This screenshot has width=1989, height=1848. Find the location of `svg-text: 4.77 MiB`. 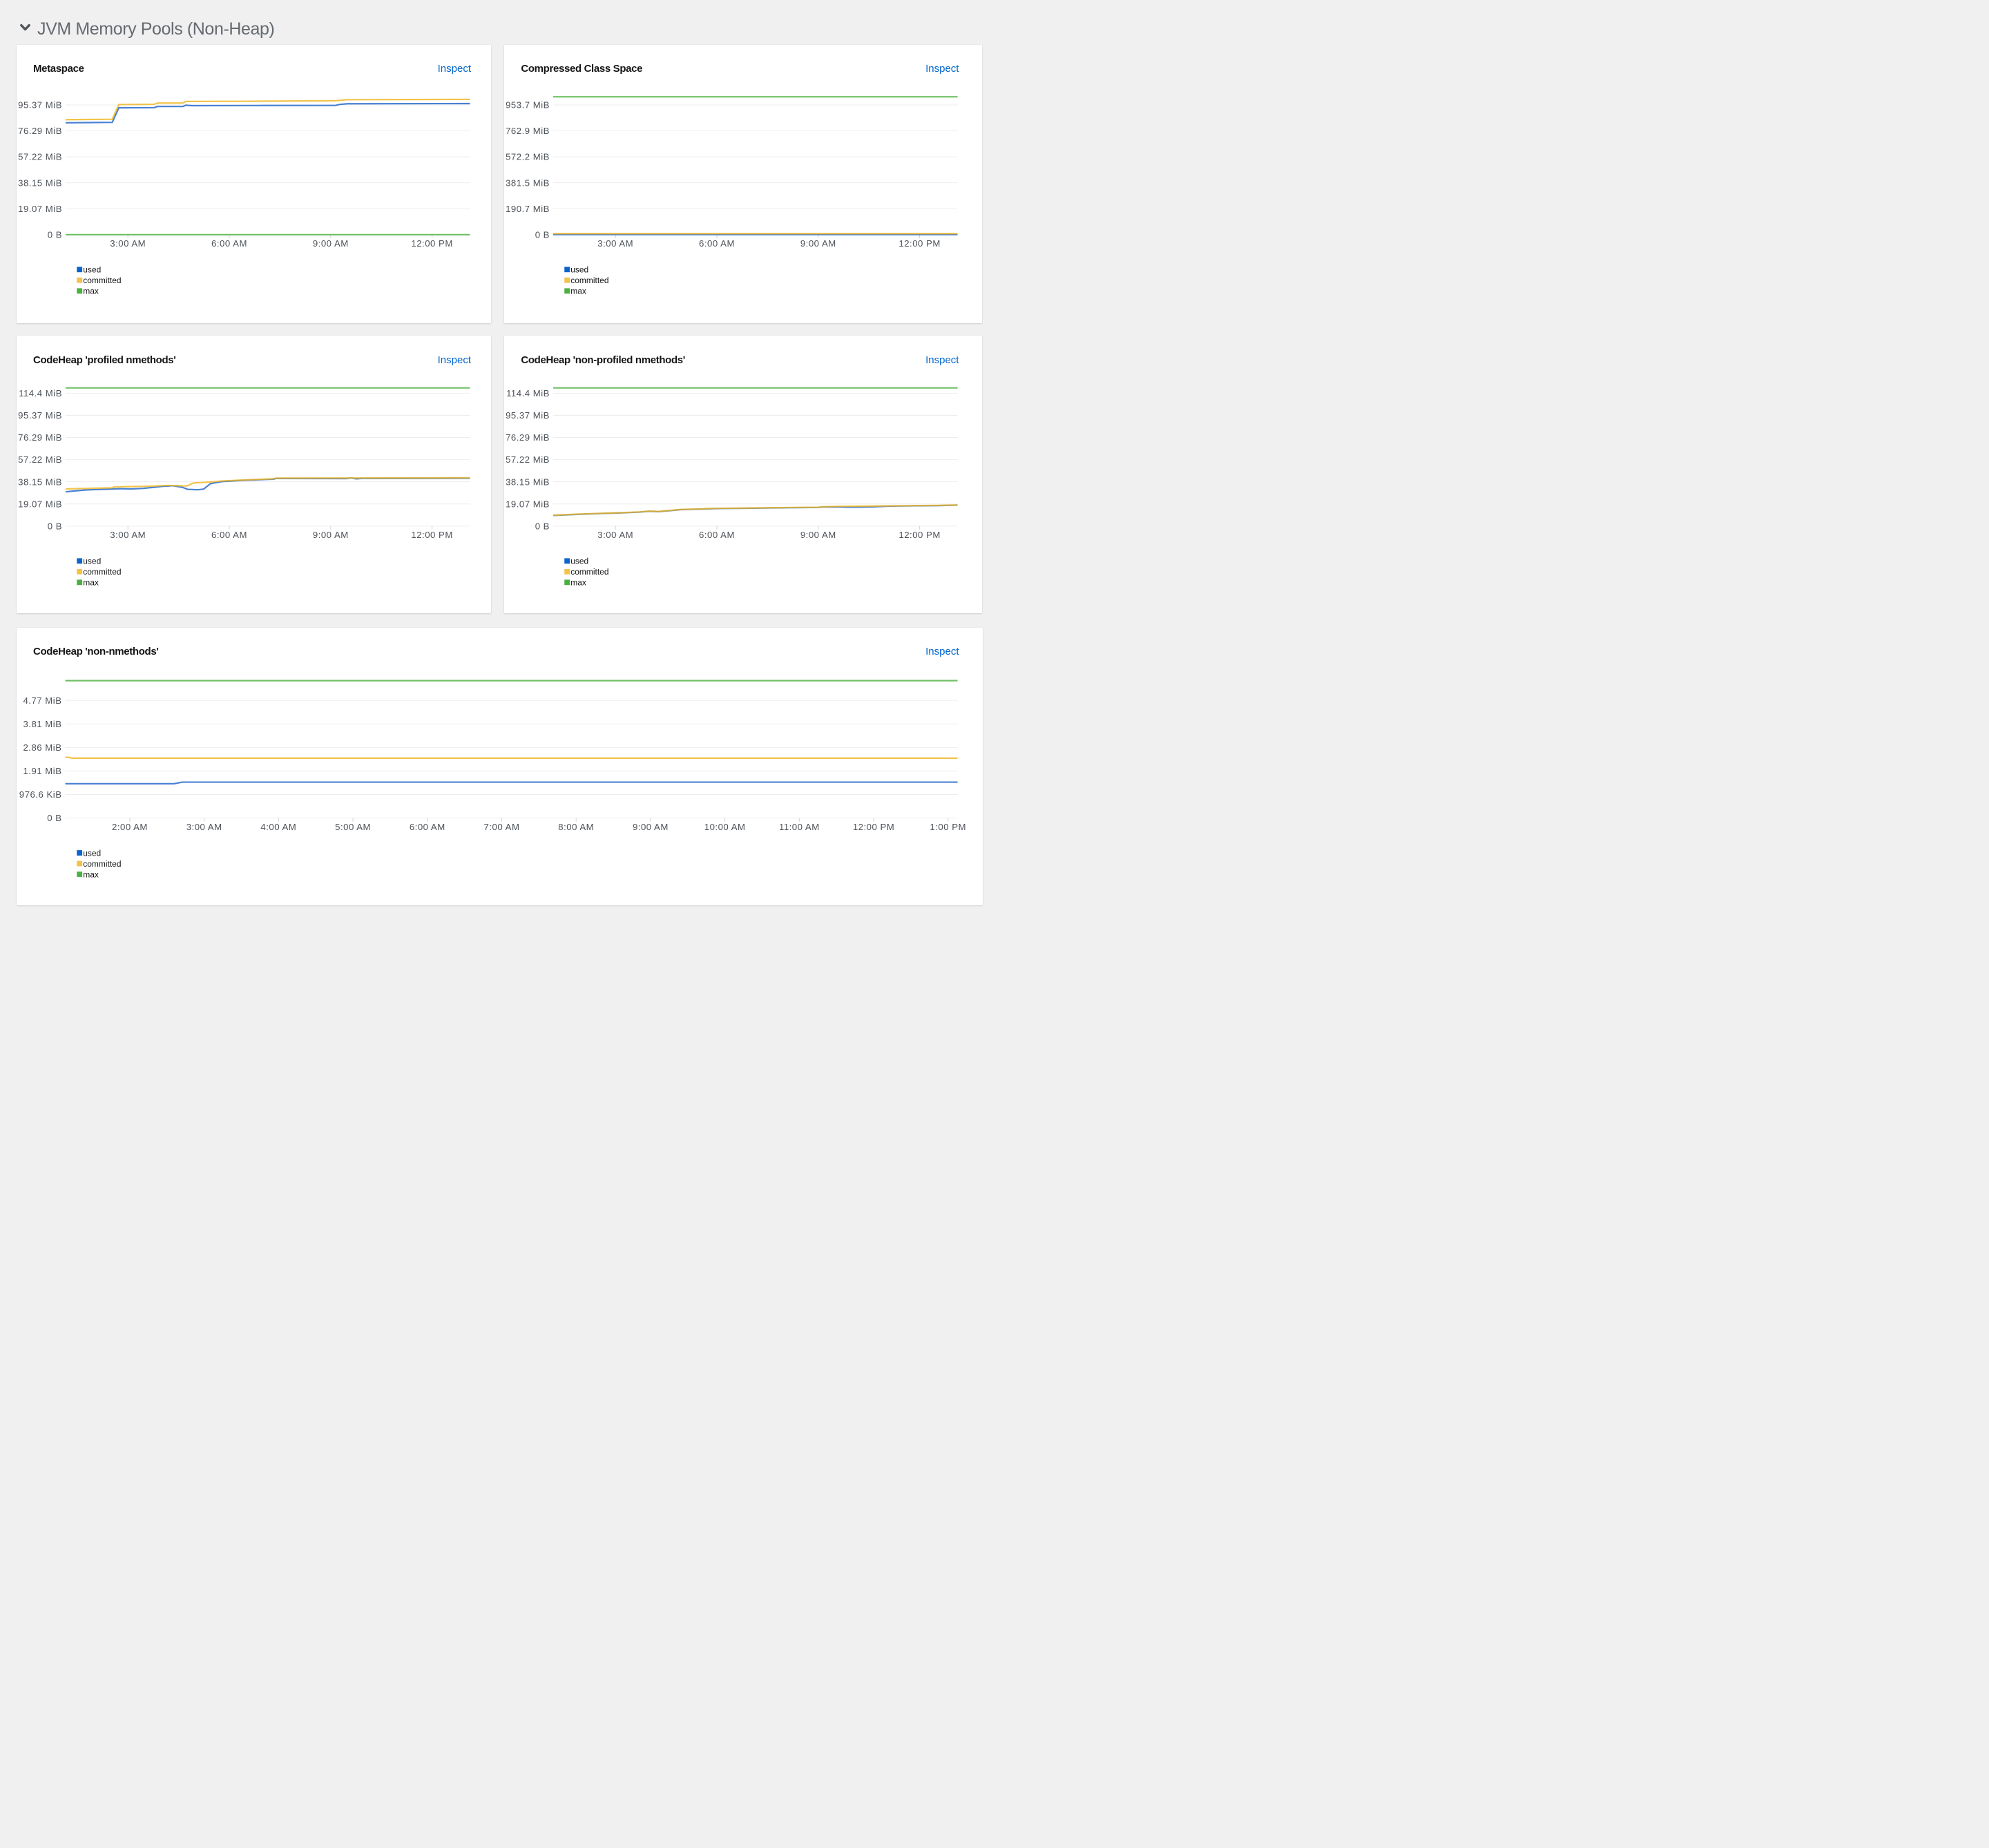

svg-text: 4.77 MiB is located at coordinates (42, 700).